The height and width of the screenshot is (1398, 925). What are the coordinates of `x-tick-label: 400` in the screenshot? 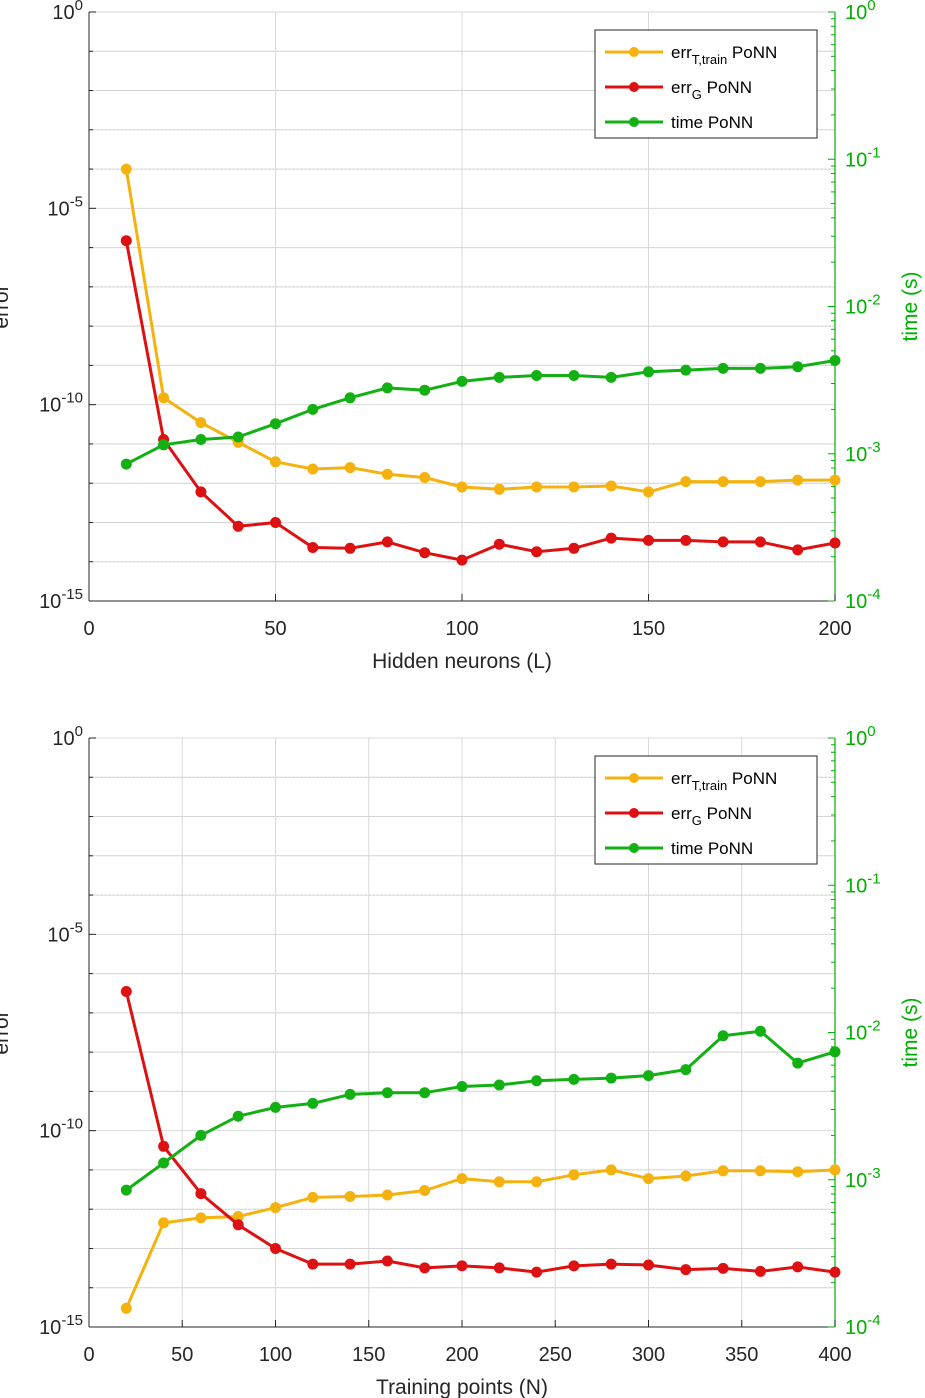 It's located at (834, 1355).